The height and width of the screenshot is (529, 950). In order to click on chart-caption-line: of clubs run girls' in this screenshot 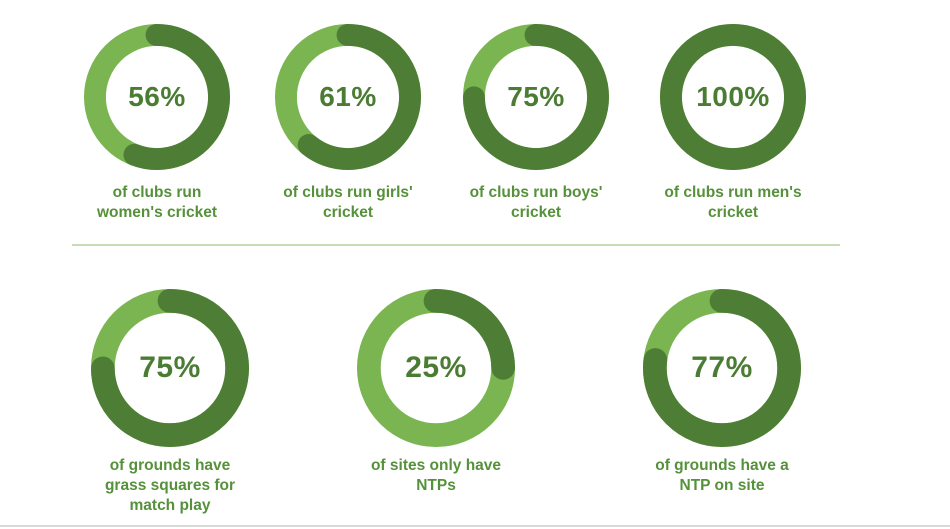, I will do `click(348, 192)`.